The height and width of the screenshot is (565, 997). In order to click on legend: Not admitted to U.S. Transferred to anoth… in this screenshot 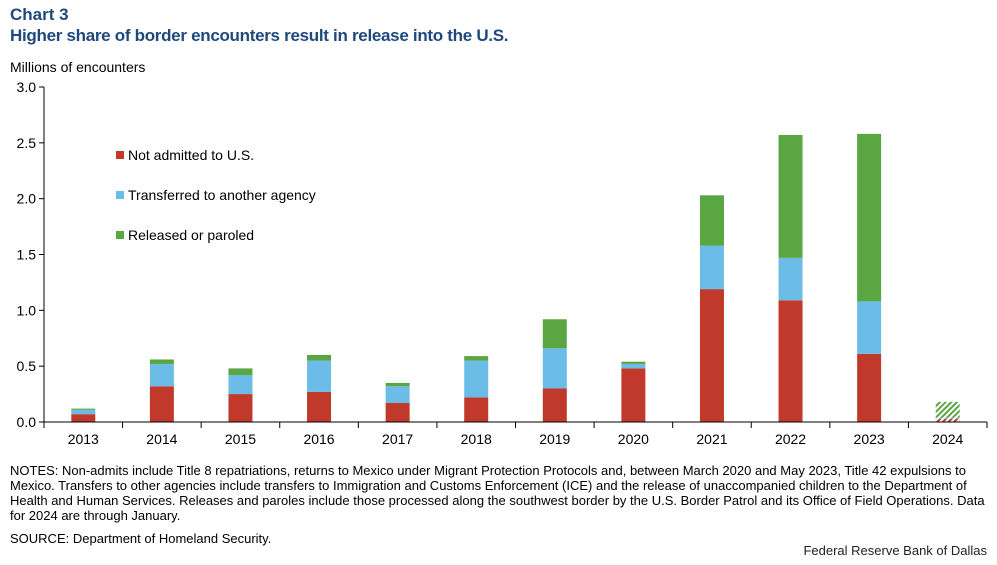, I will do `click(216, 195)`.